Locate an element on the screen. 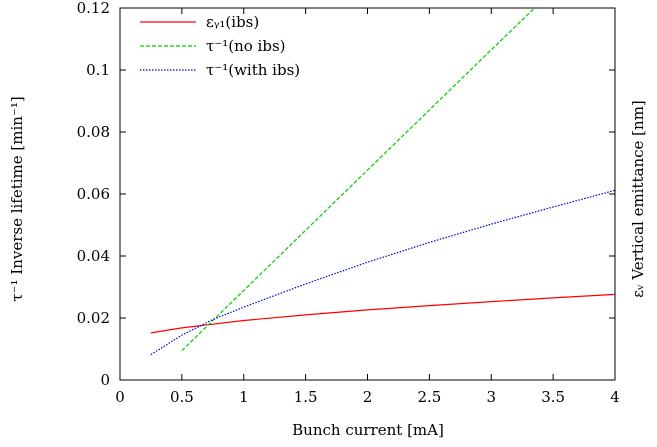  legend-label-2: τ⁻¹(no ibs) is located at coordinates (246, 46).